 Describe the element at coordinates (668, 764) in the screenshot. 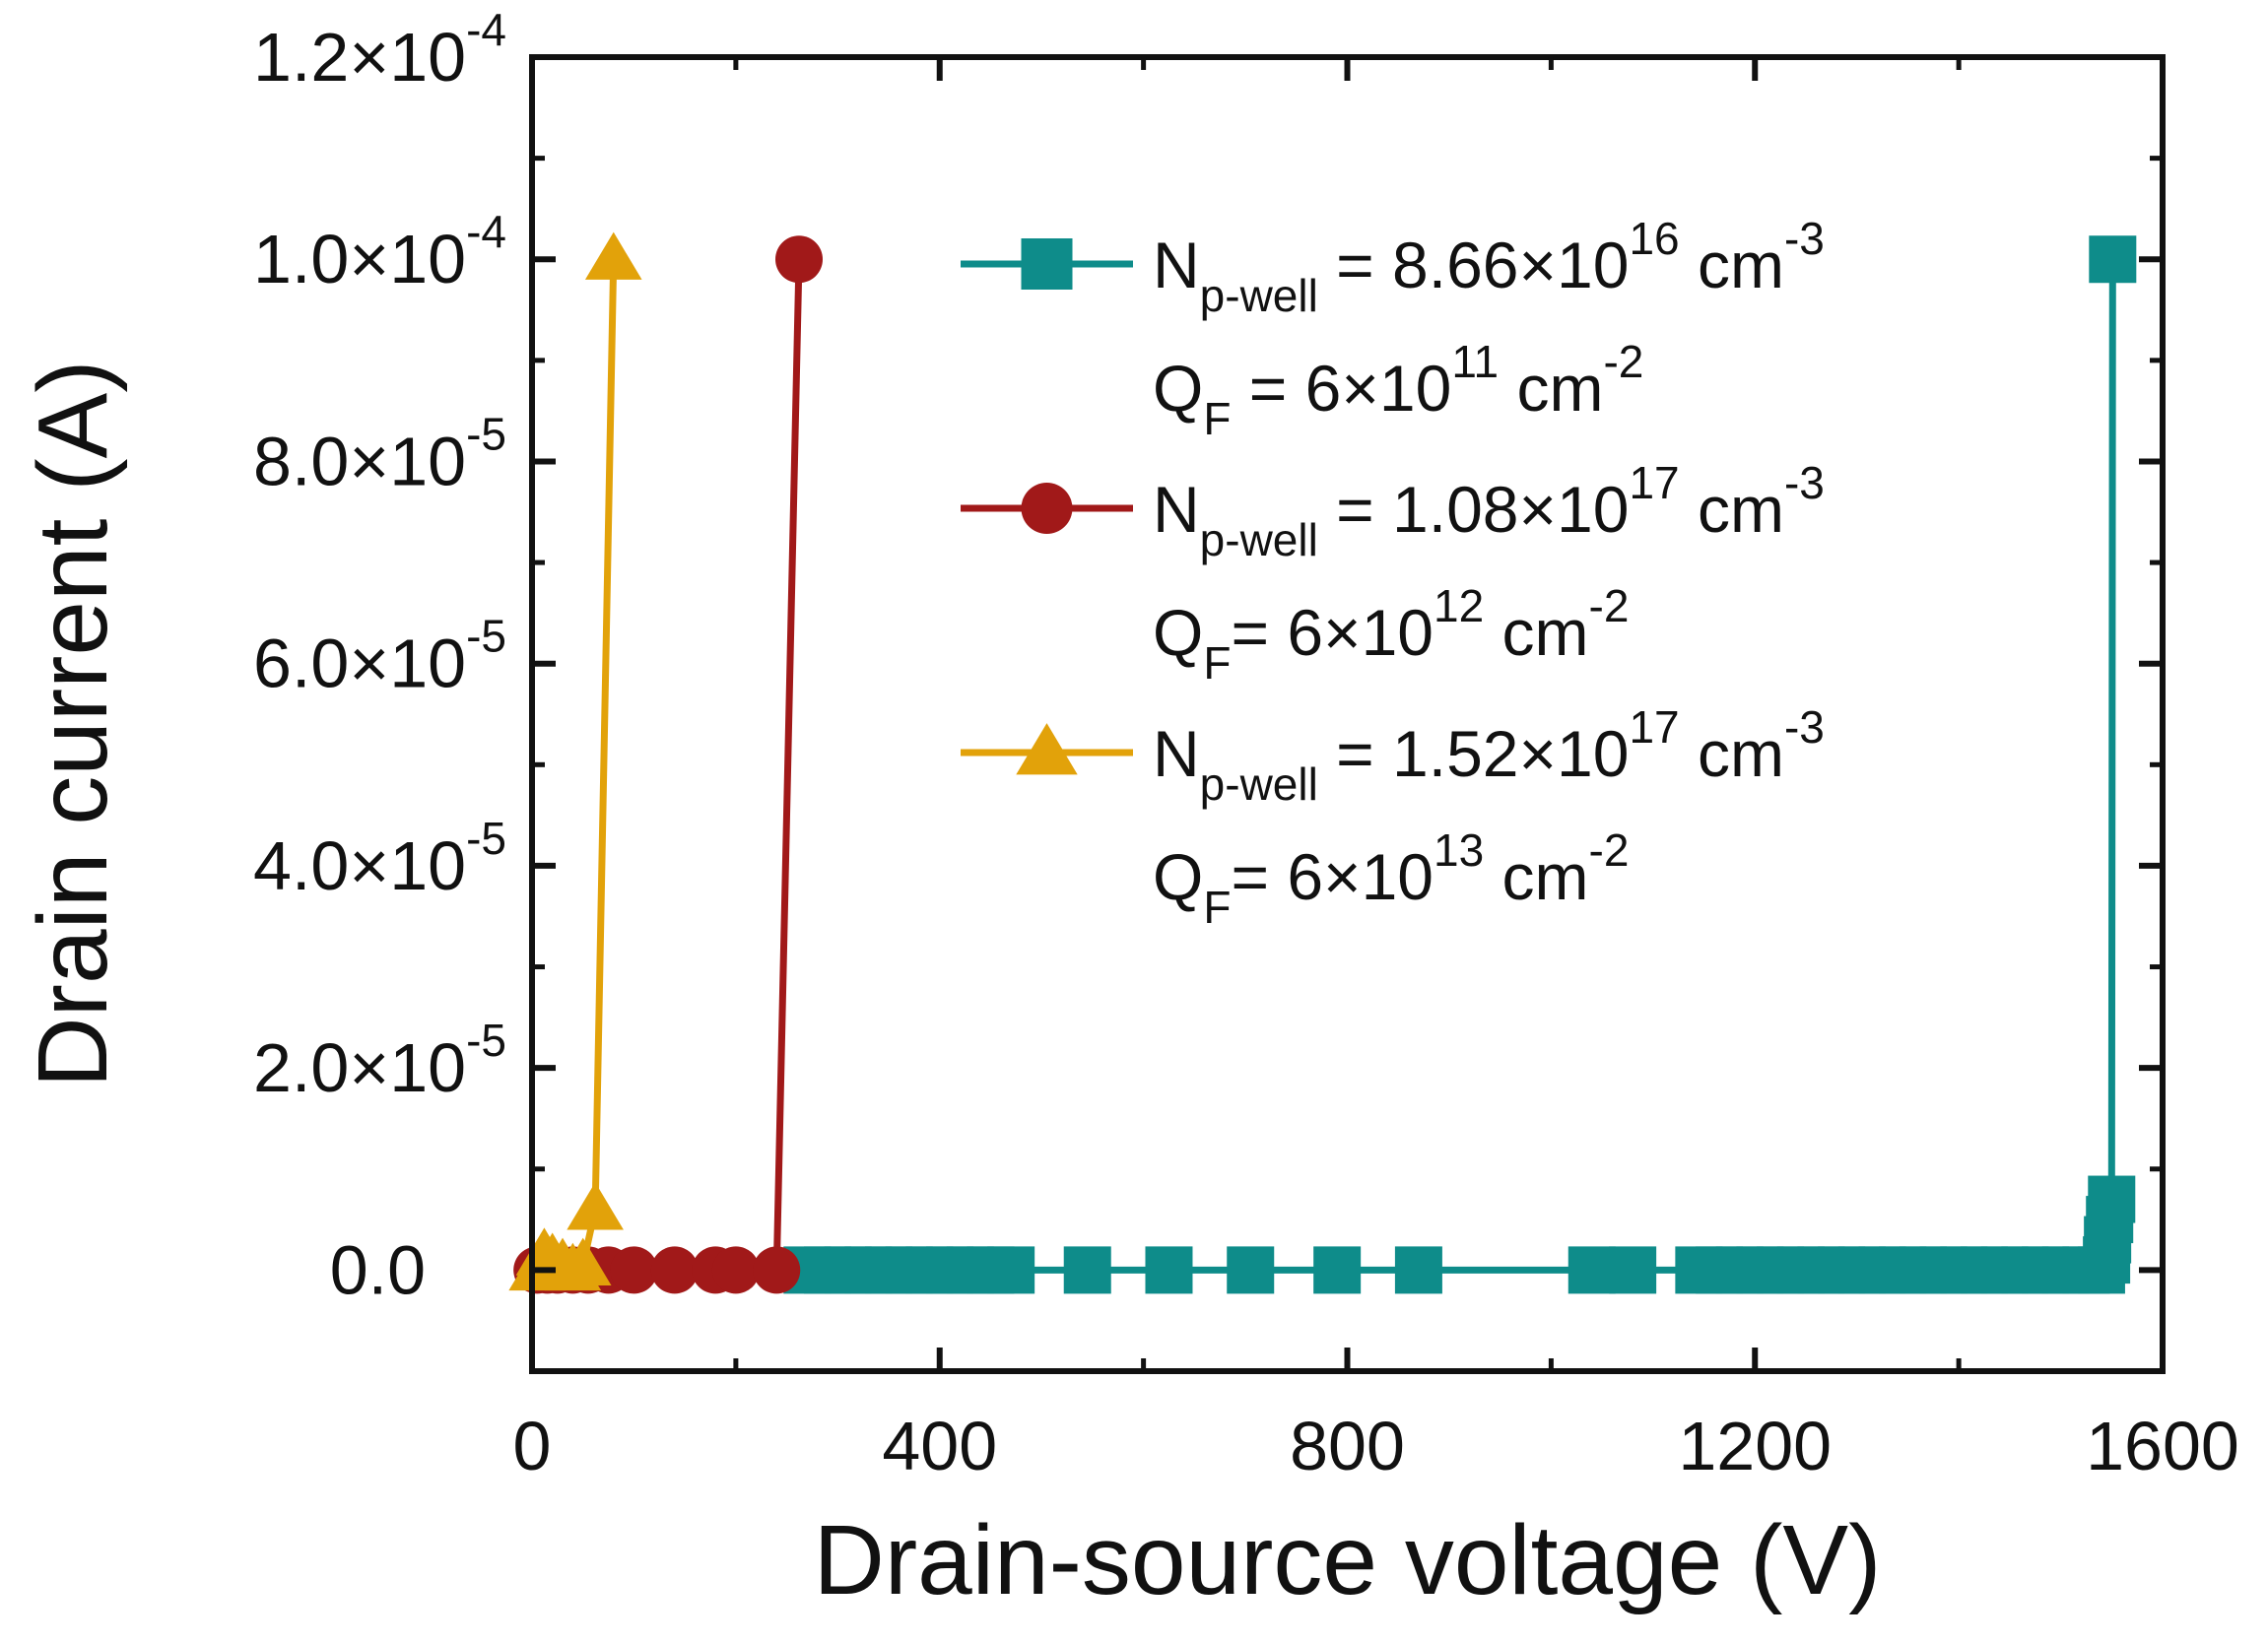

I see `series-circle` at that location.